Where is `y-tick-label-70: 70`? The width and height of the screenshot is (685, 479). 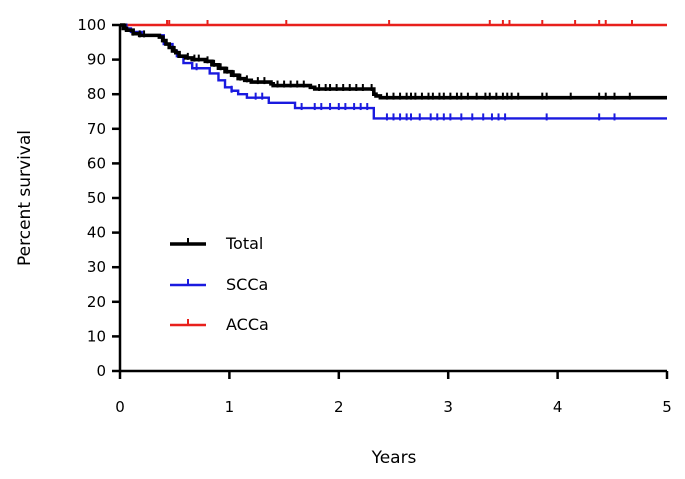 y-tick-label-70: 70 is located at coordinates (96, 129).